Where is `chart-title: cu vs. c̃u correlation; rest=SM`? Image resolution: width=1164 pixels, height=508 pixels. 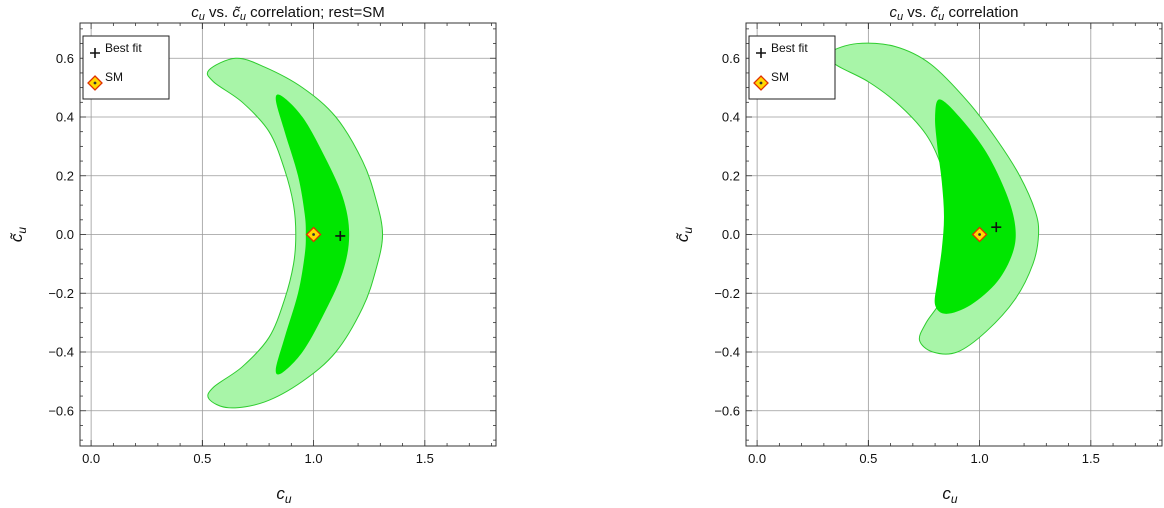 chart-title: cu vs. c̃u correlation; rest=SM is located at coordinates (288, 13).